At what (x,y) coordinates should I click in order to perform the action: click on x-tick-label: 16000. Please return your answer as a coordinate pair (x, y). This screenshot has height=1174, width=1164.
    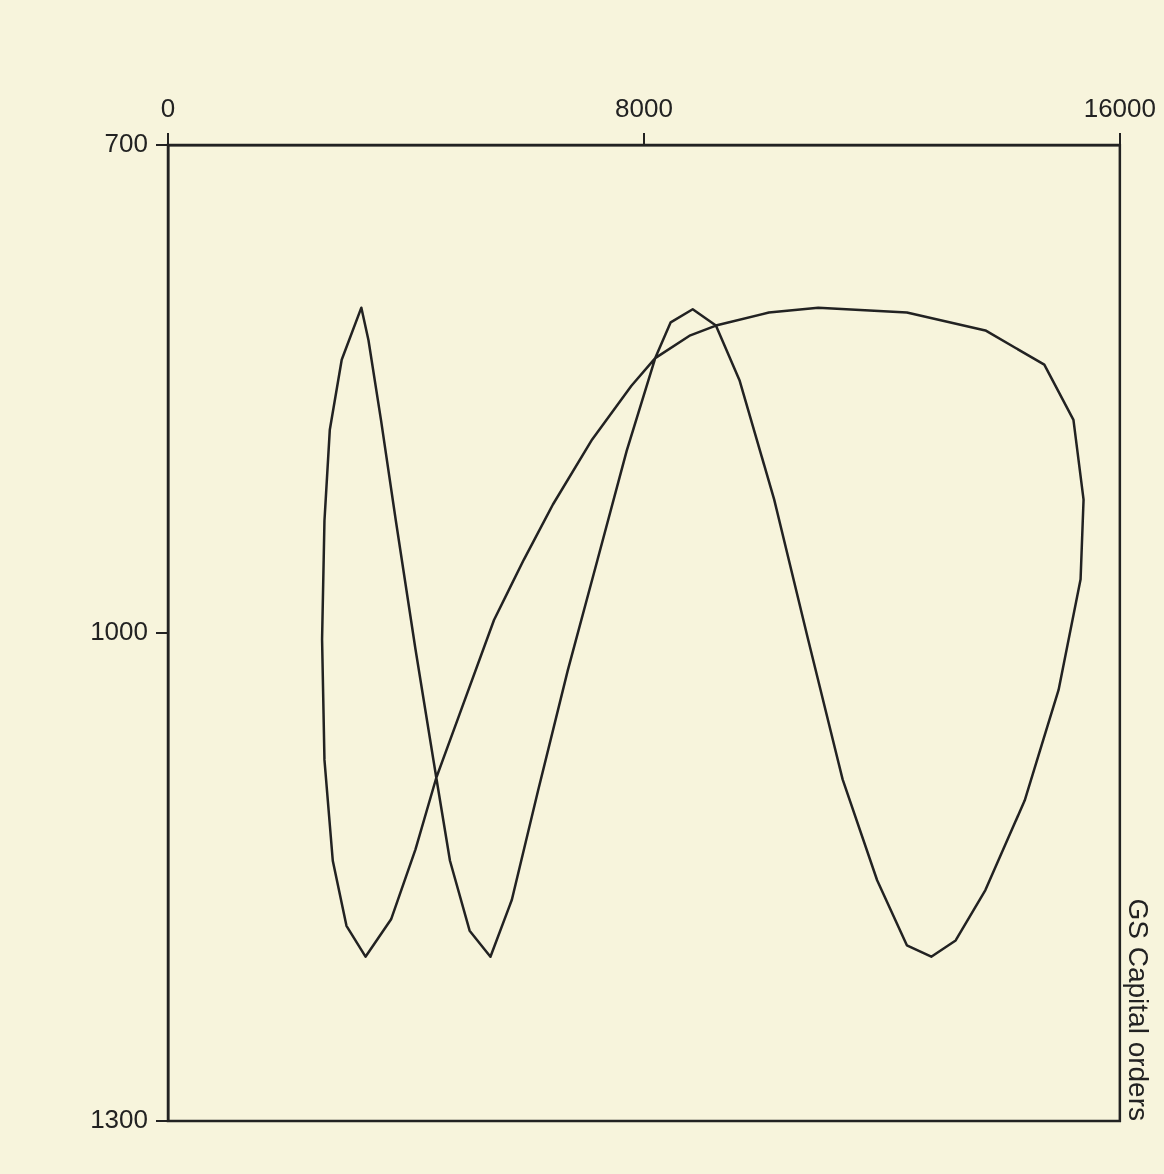
    Looking at the image, I should click on (1120, 107).